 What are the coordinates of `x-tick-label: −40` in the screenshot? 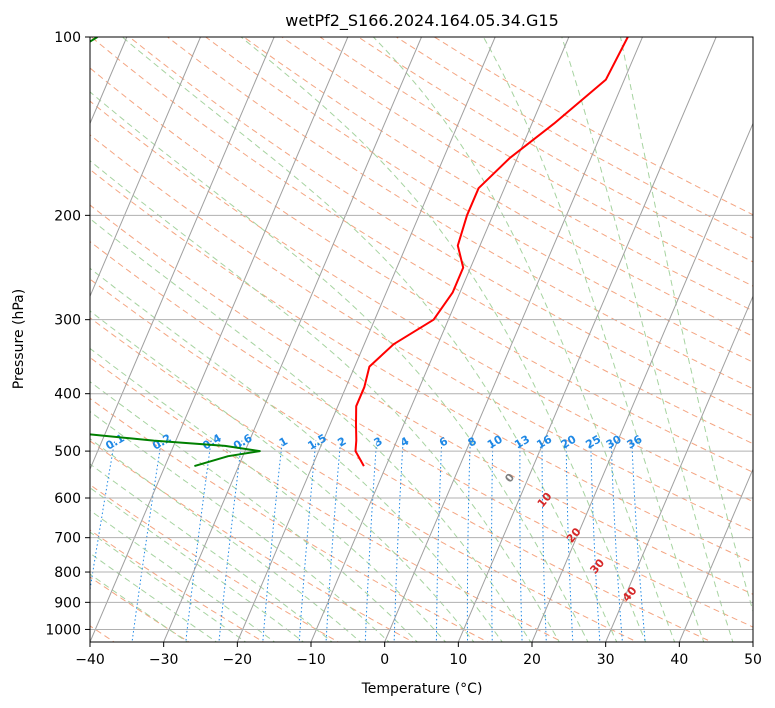 It's located at (90, 660).